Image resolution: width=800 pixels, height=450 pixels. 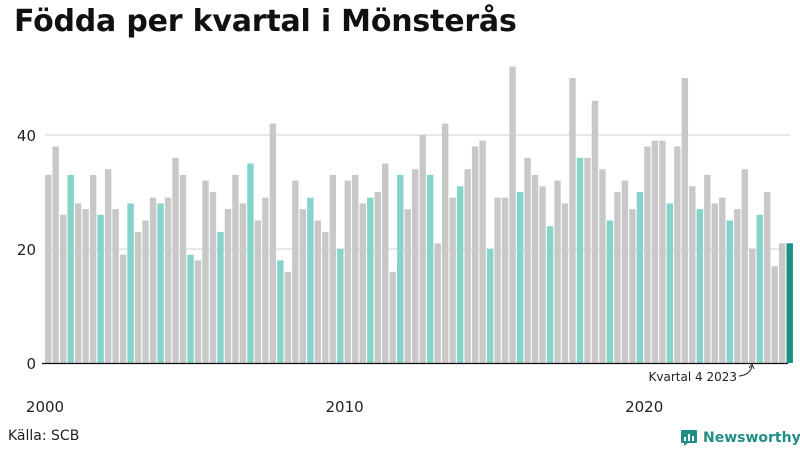 I want to click on bar-2015-q2, so click(x=505, y=280).